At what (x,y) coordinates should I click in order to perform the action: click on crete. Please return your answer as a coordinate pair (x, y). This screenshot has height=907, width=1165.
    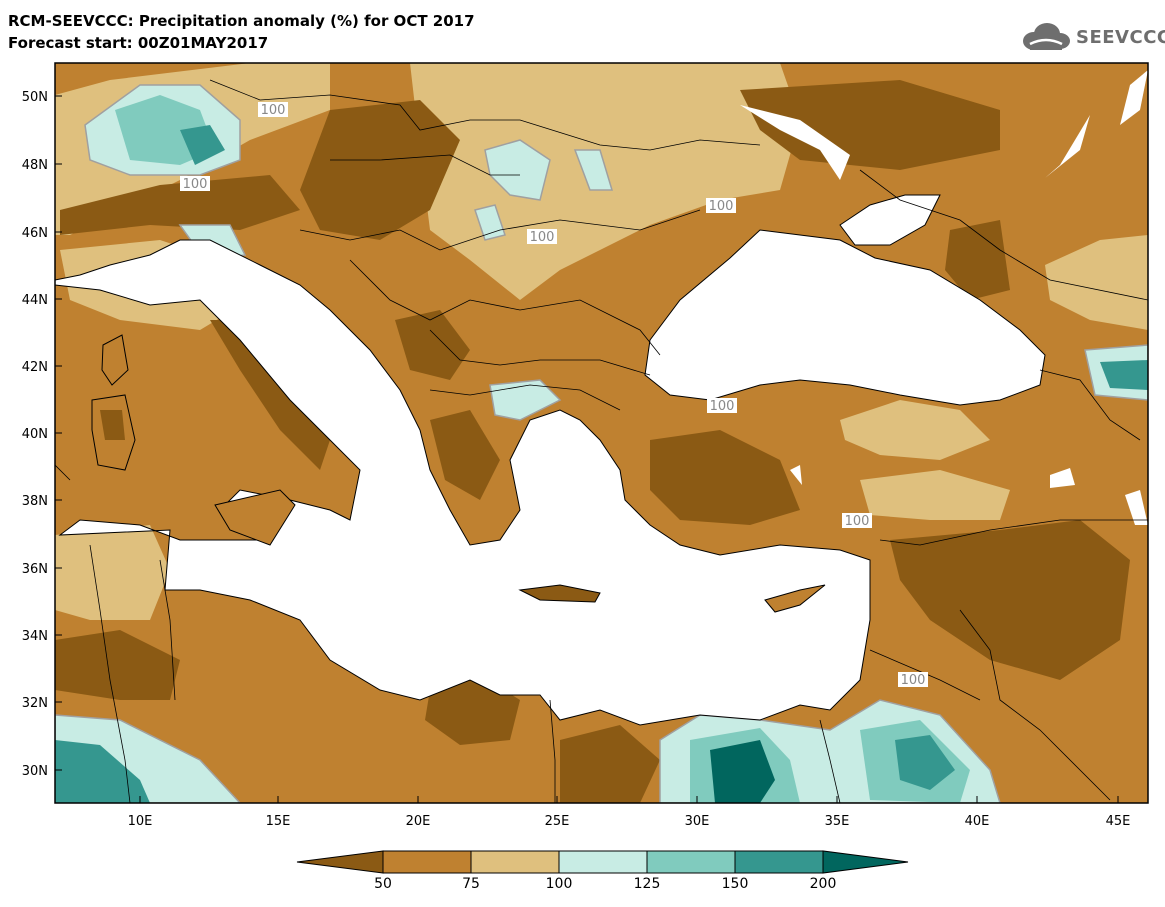
    Looking at the image, I should click on (559, 593).